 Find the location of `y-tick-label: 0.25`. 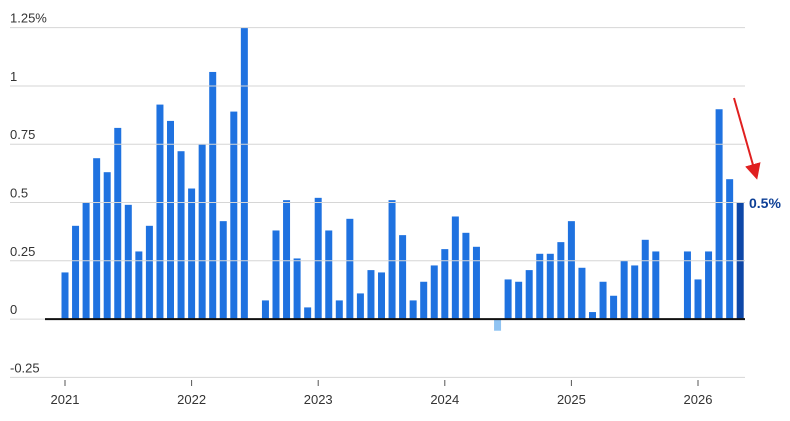

y-tick-label: 0.25 is located at coordinates (22, 251).